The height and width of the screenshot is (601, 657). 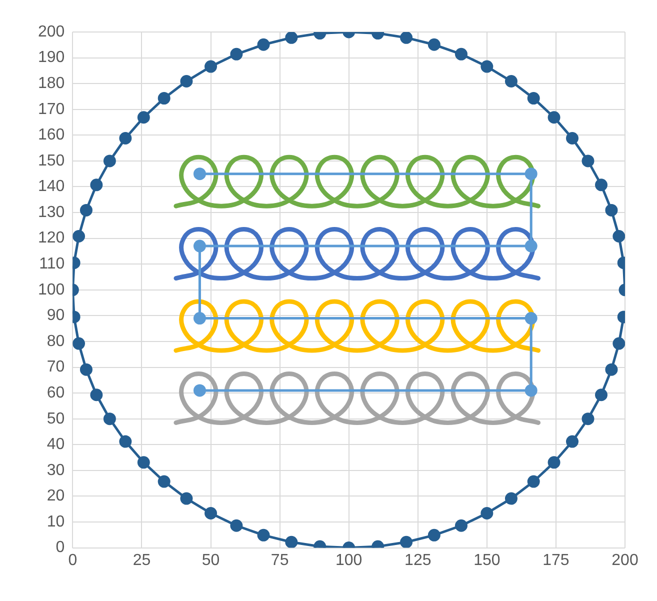 What do you see at coordinates (556, 560) in the screenshot?
I see `x-tick-label: 175` at bounding box center [556, 560].